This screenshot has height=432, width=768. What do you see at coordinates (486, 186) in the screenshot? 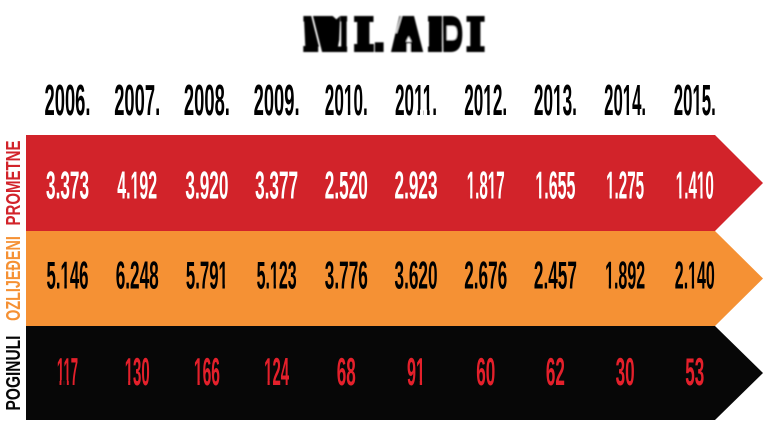
I see `svg-text: 1.817` at bounding box center [486, 186].